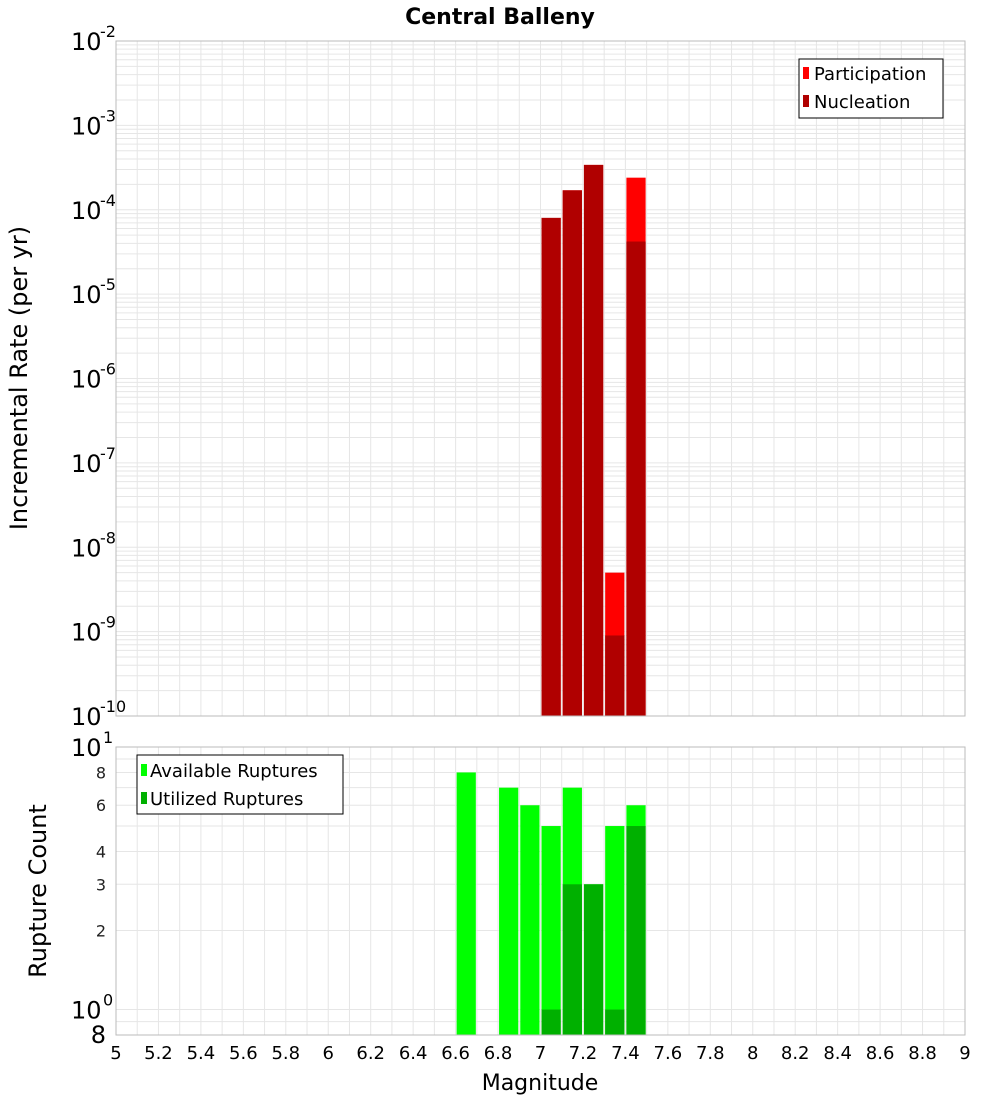  Describe the element at coordinates (108, 622) in the screenshot. I see `top-y-tick-exponent: -9` at that location.